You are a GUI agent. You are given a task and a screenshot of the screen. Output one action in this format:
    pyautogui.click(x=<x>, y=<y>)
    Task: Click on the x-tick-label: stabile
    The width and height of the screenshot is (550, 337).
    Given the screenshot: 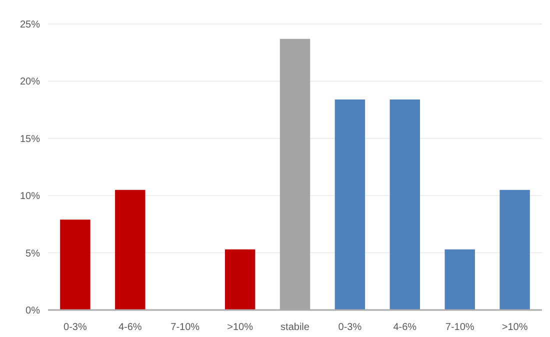 What is the action you would take?
    pyautogui.click(x=295, y=327)
    